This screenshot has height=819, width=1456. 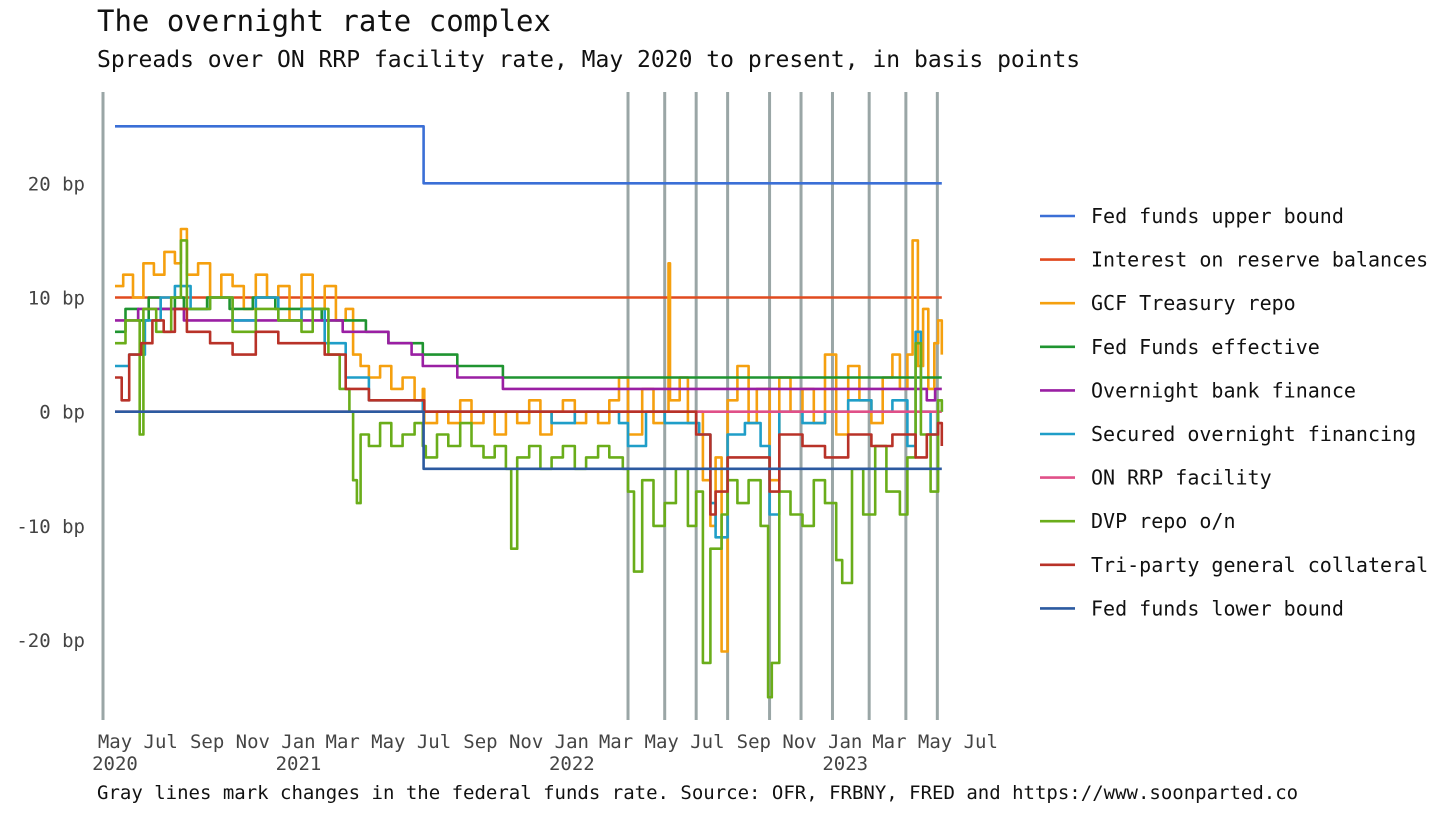 I want to click on legend-label: ON RRP facility, so click(x=1181, y=478).